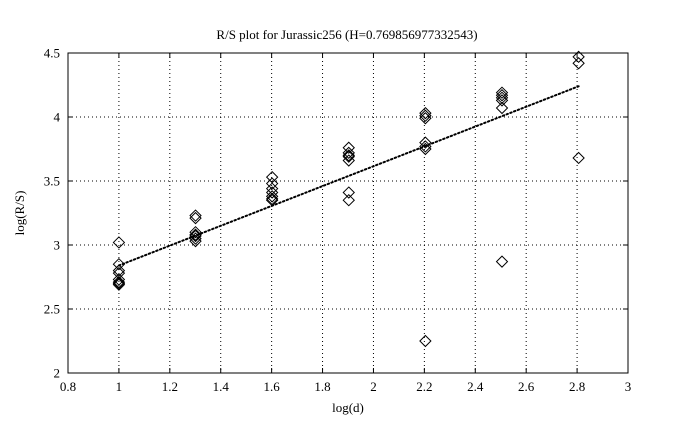 This screenshot has width=678, height=430. I want to click on y-axis-label: log(R/S), so click(19, 213).